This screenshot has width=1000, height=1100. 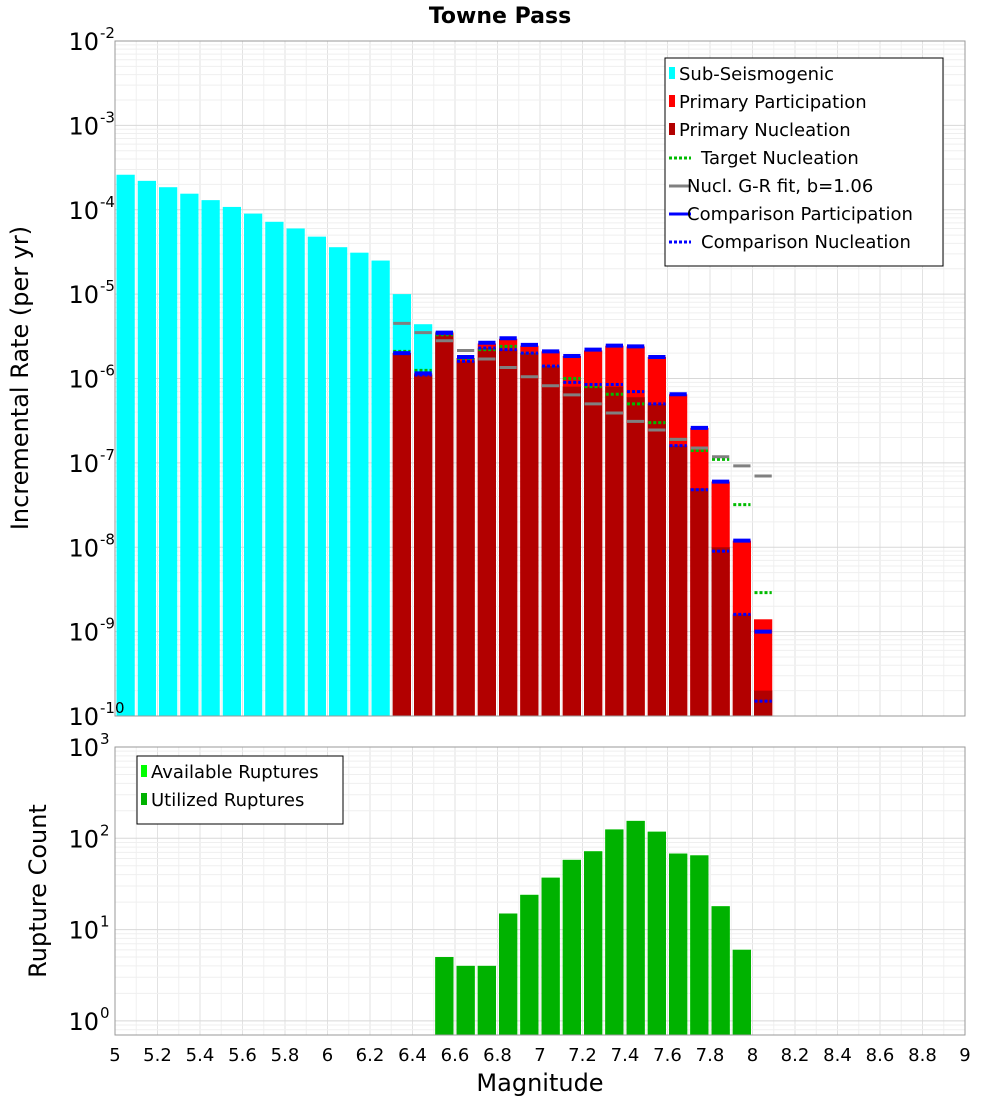 I want to click on y-tick-exponent: -7, so click(x=107, y=455).